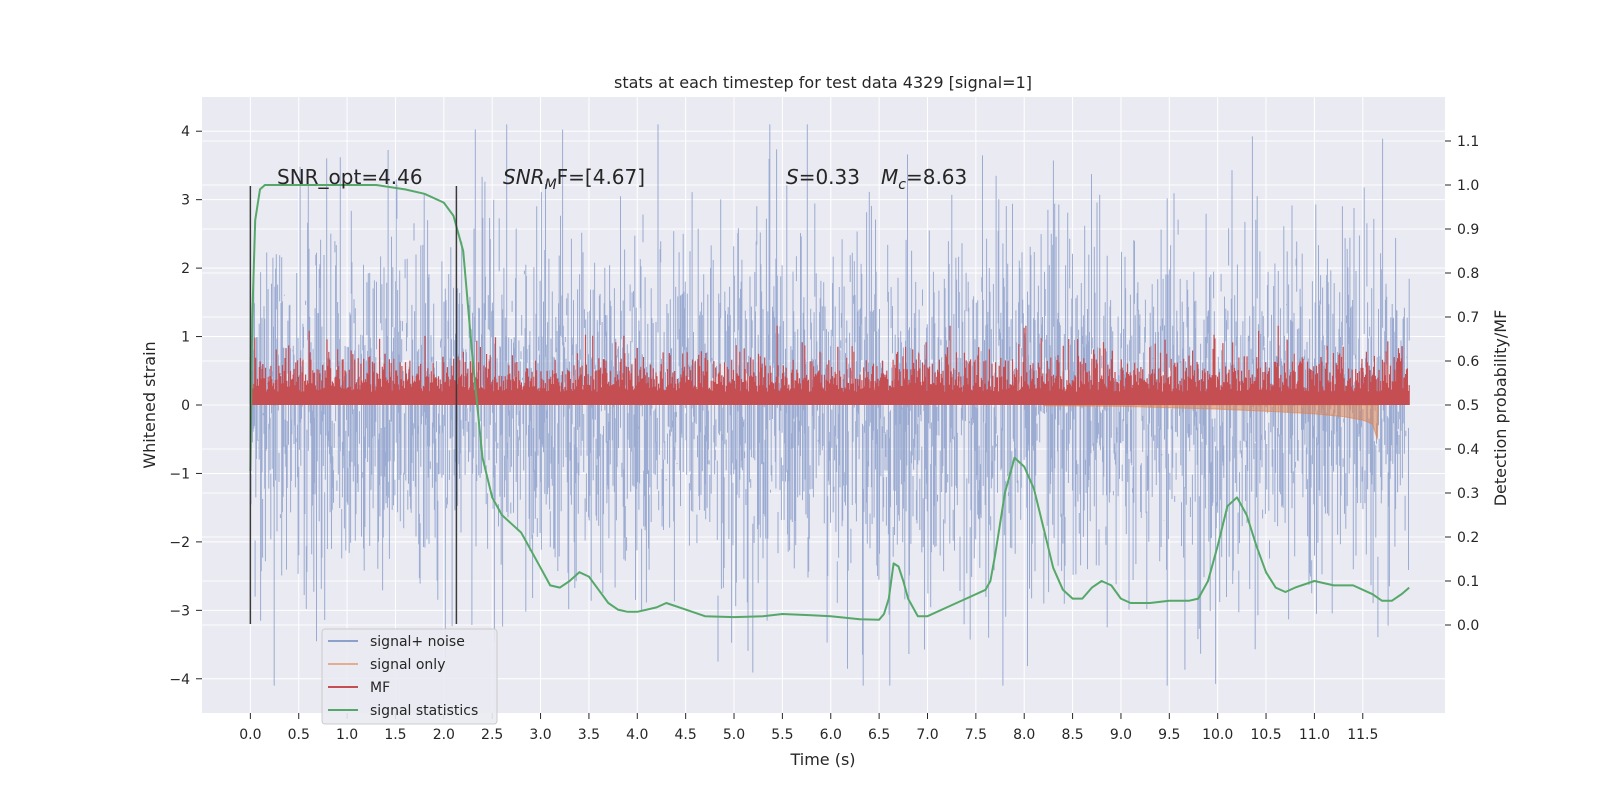 Image resolution: width=1600 pixels, height=800 pixels. I want to click on y2-tick-label: 0.7, so click(1468, 318).